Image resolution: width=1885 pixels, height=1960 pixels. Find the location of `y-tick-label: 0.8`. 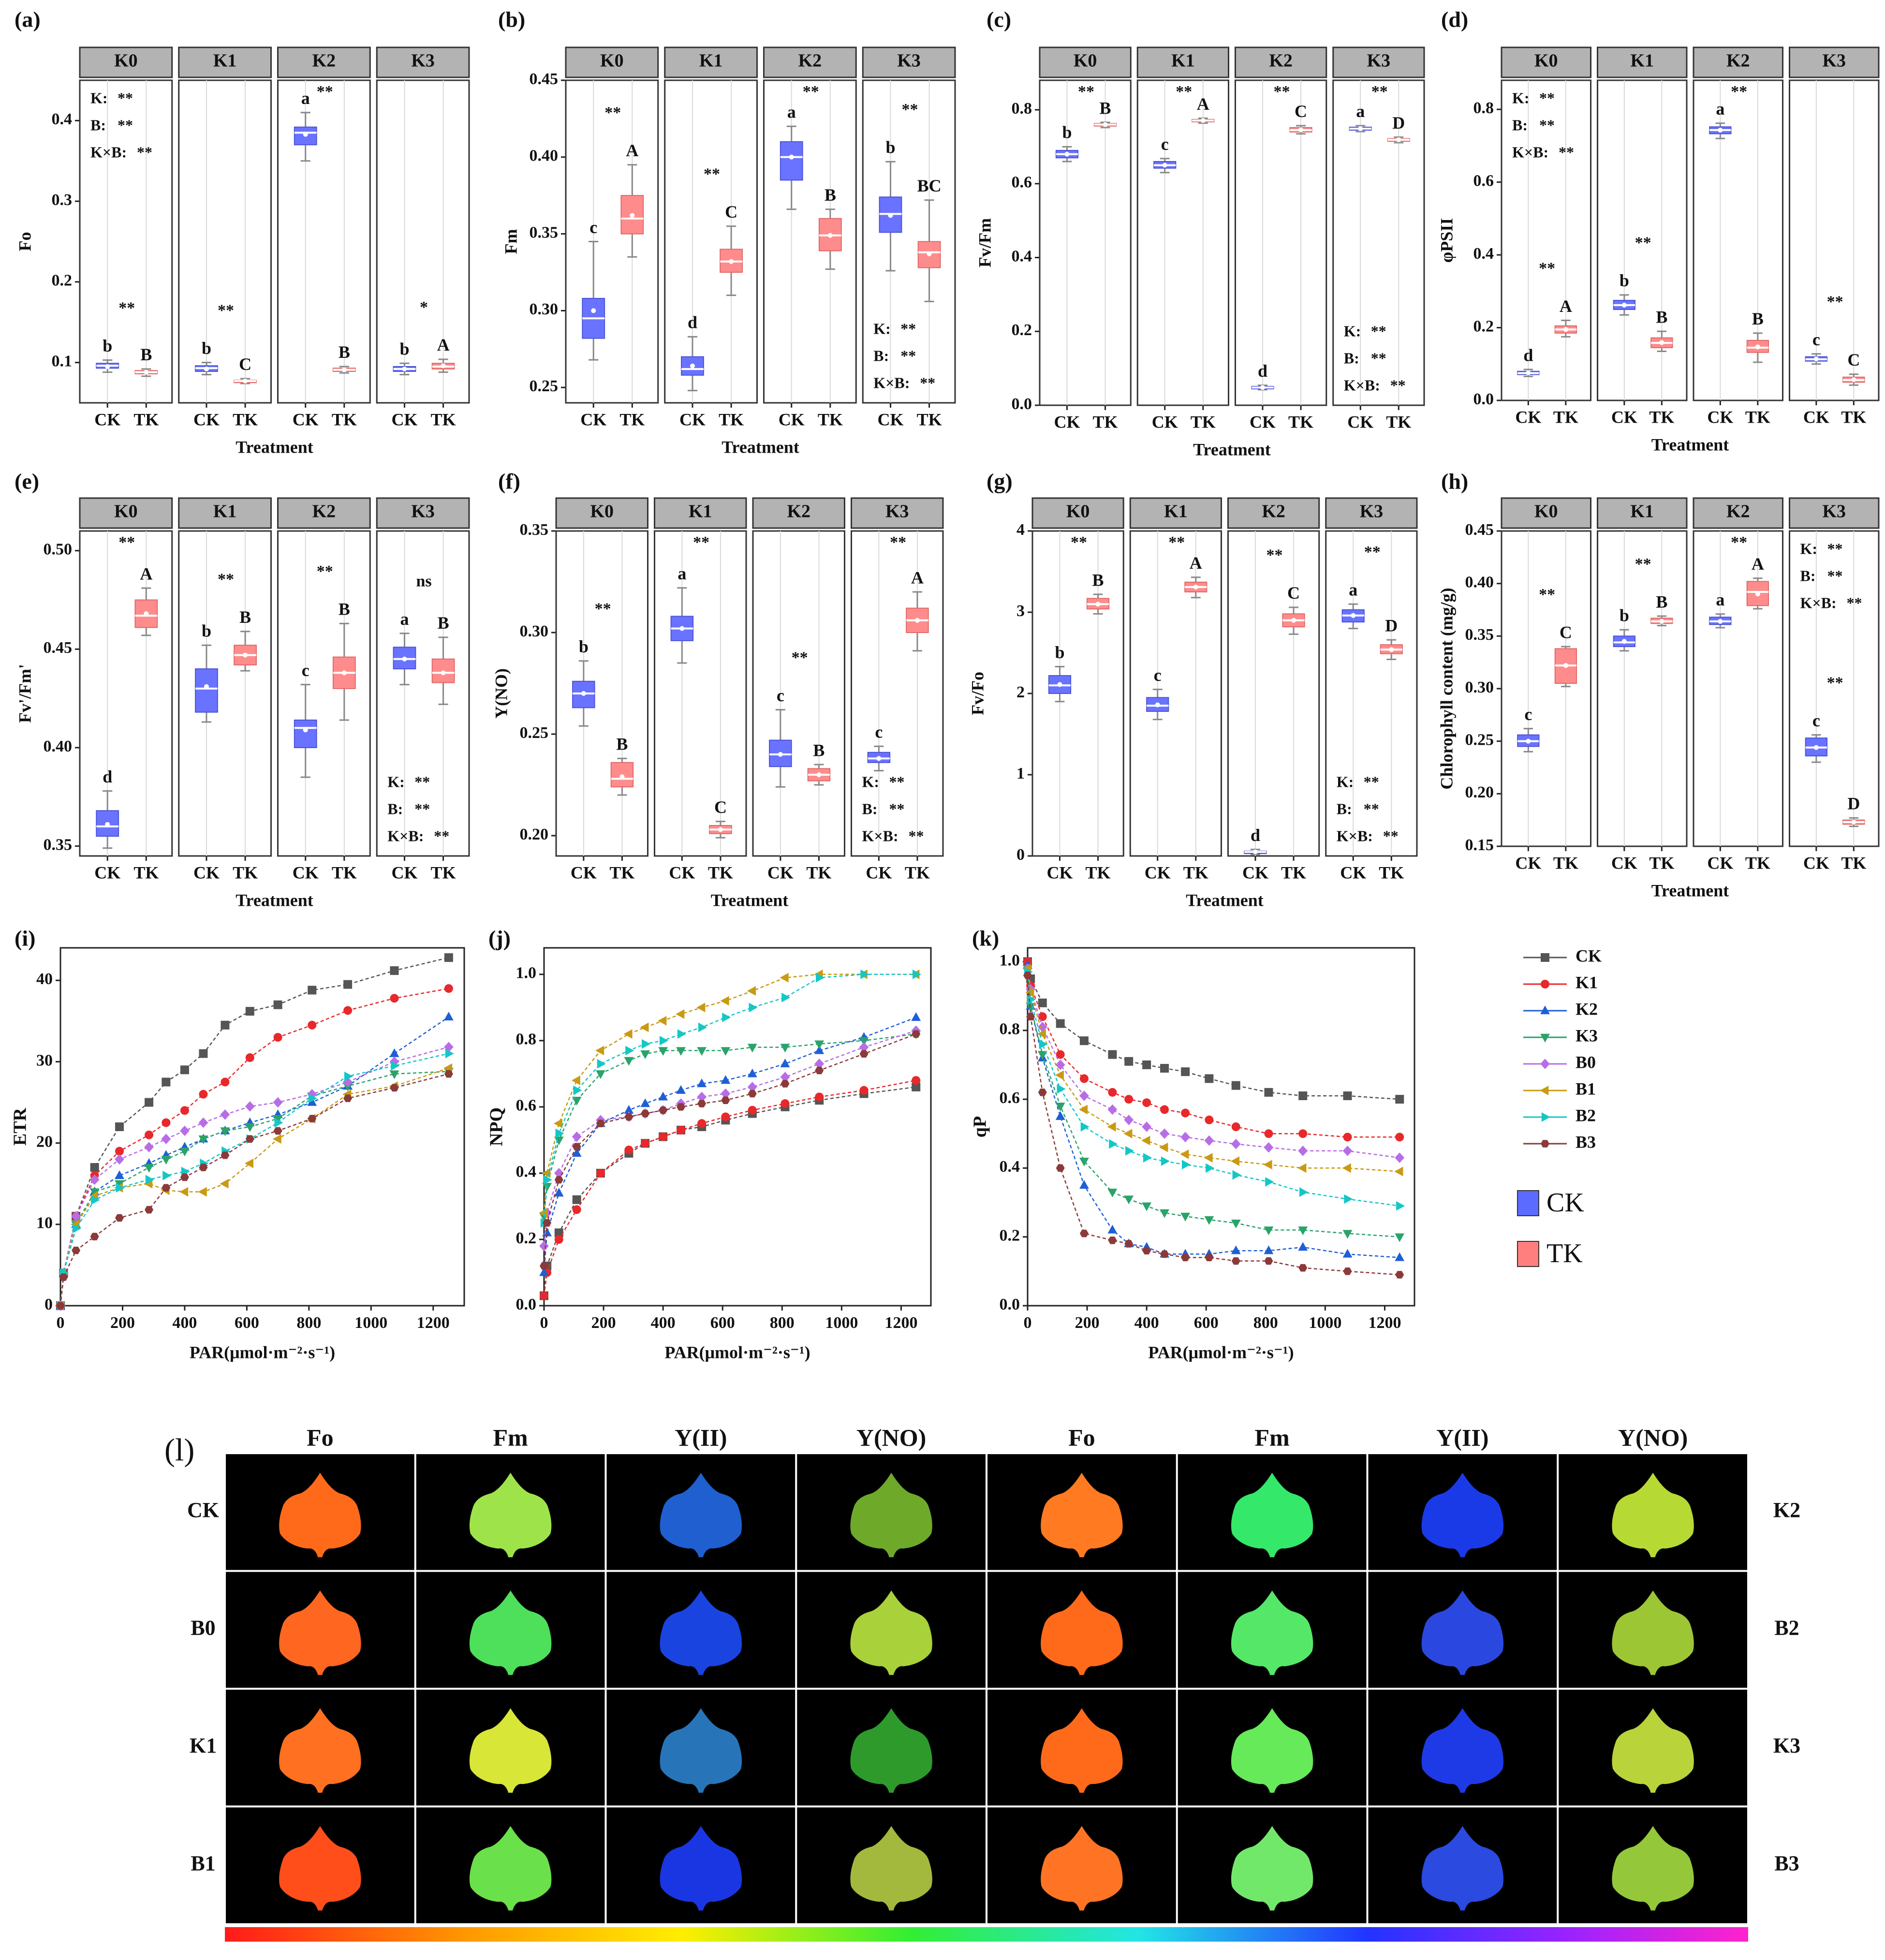

y-tick-label: 0.8 is located at coordinates (1010, 1029).